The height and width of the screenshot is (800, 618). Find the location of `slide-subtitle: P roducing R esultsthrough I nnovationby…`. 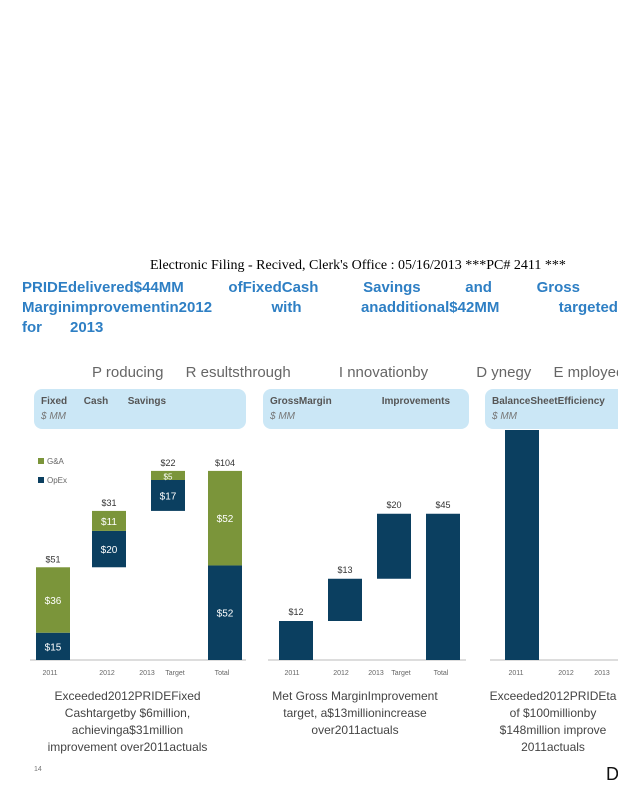

slide-subtitle: P roducing R esultsthrough I nnovationby… is located at coordinates (355, 372).